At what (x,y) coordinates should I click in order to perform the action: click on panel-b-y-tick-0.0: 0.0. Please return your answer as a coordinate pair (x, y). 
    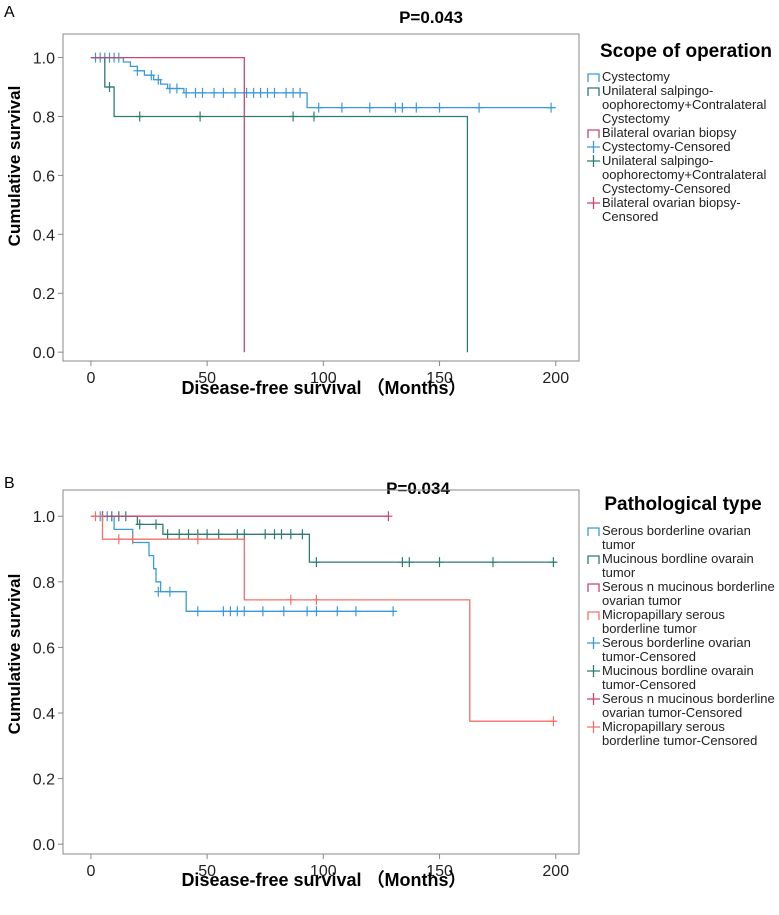
    Looking at the image, I should click on (44, 845).